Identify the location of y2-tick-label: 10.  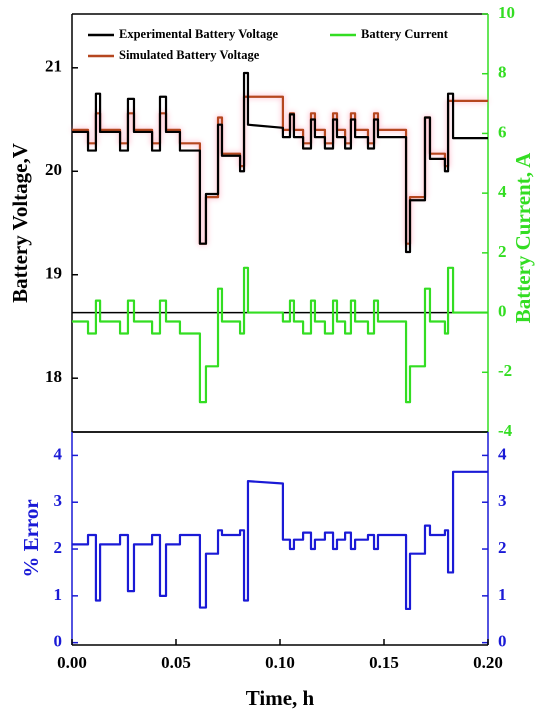
(506, 12).